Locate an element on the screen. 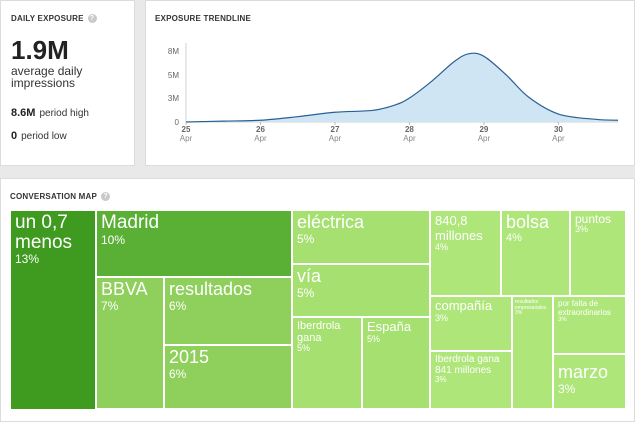  x-tick-day: 25 is located at coordinates (186, 129).